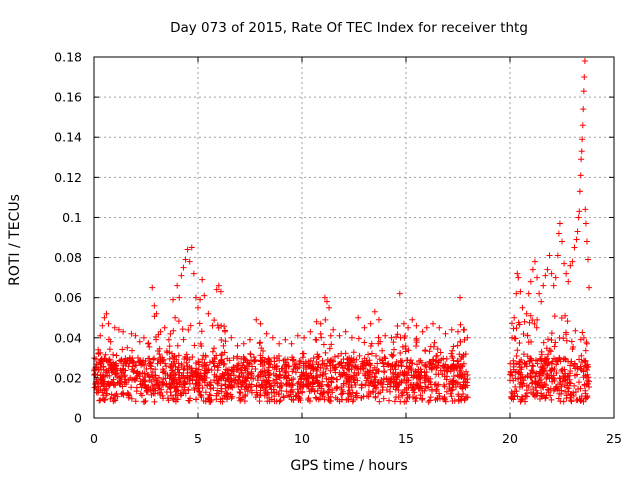  What do you see at coordinates (68, 57) in the screenshot?
I see `y-tick-label: 0.18` at bounding box center [68, 57].